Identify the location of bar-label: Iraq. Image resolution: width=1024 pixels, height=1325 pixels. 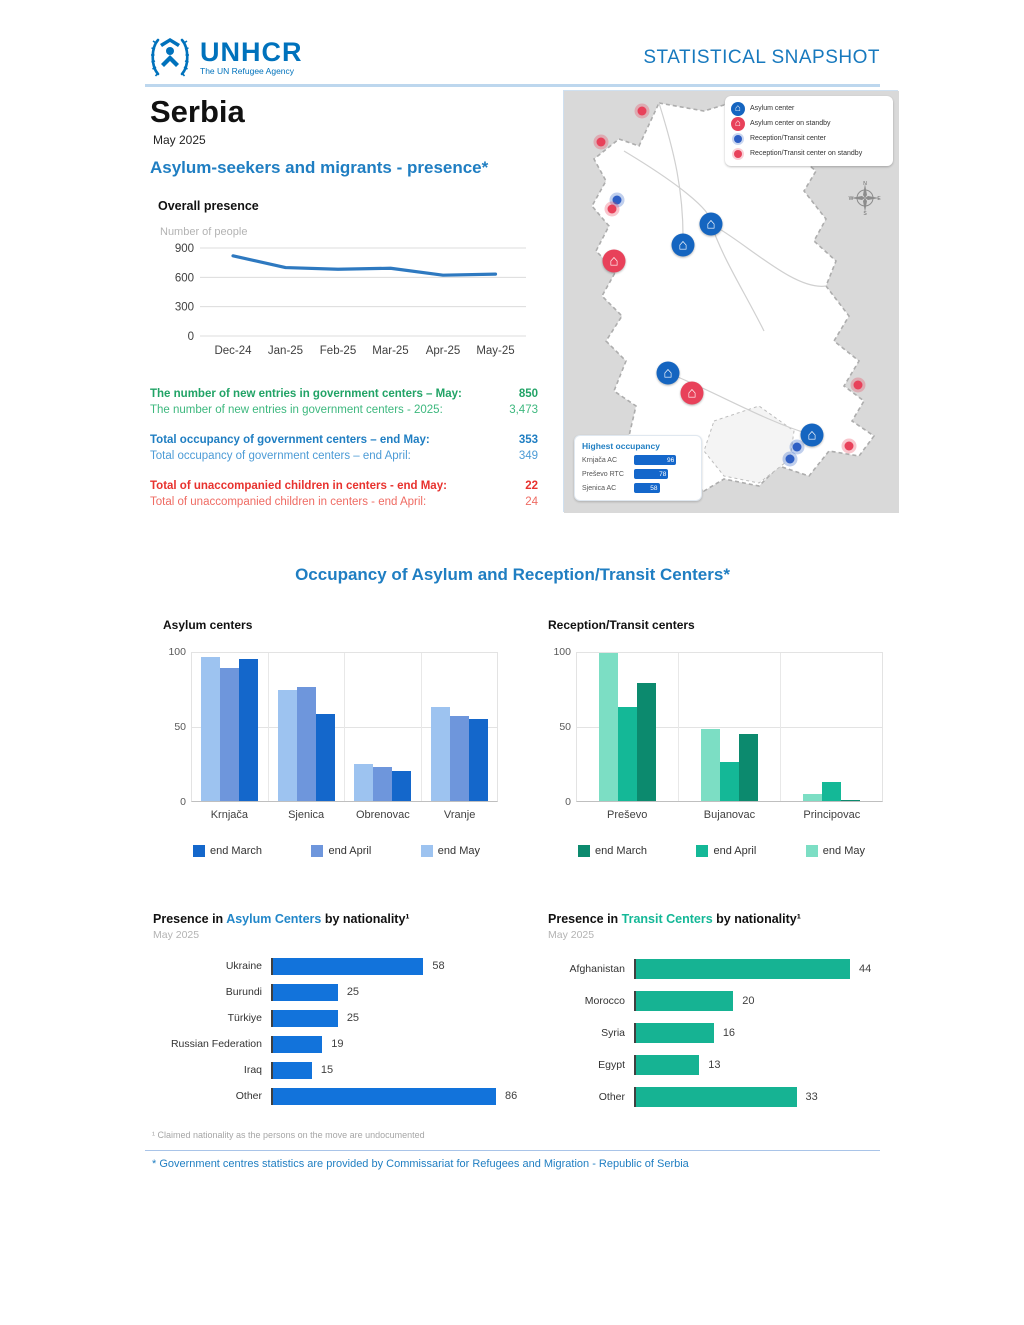
(252, 1070).